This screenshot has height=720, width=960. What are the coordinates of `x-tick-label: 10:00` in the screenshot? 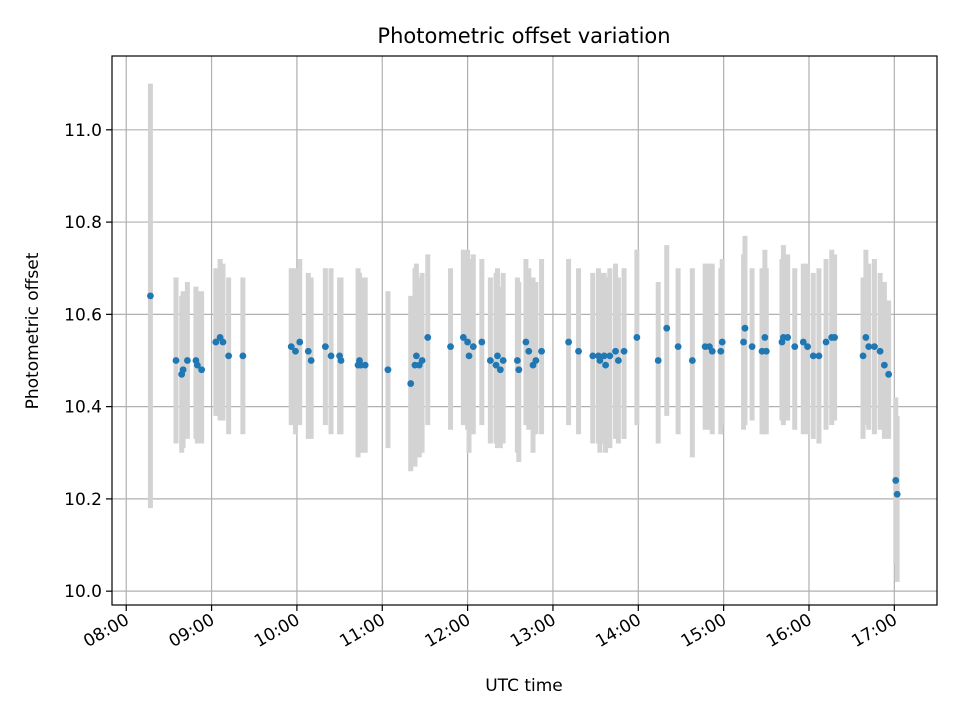 It's located at (277, 631).